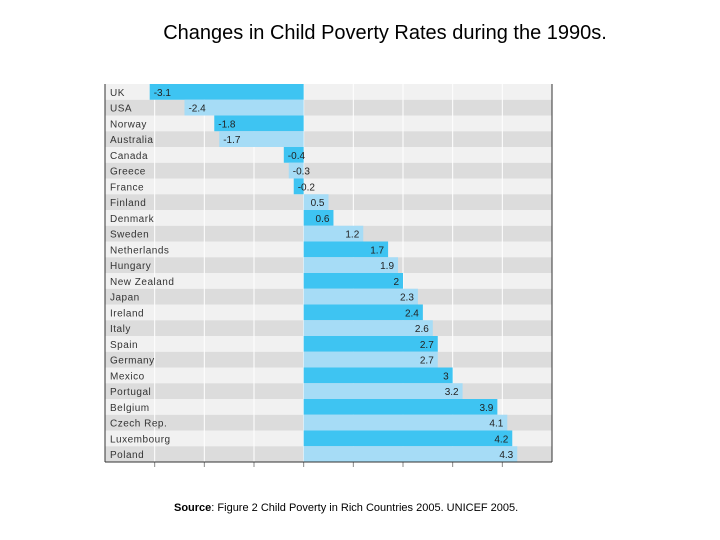 The width and height of the screenshot is (720, 540). What do you see at coordinates (307, 187) in the screenshot?
I see `value-label: -0.2` at bounding box center [307, 187].